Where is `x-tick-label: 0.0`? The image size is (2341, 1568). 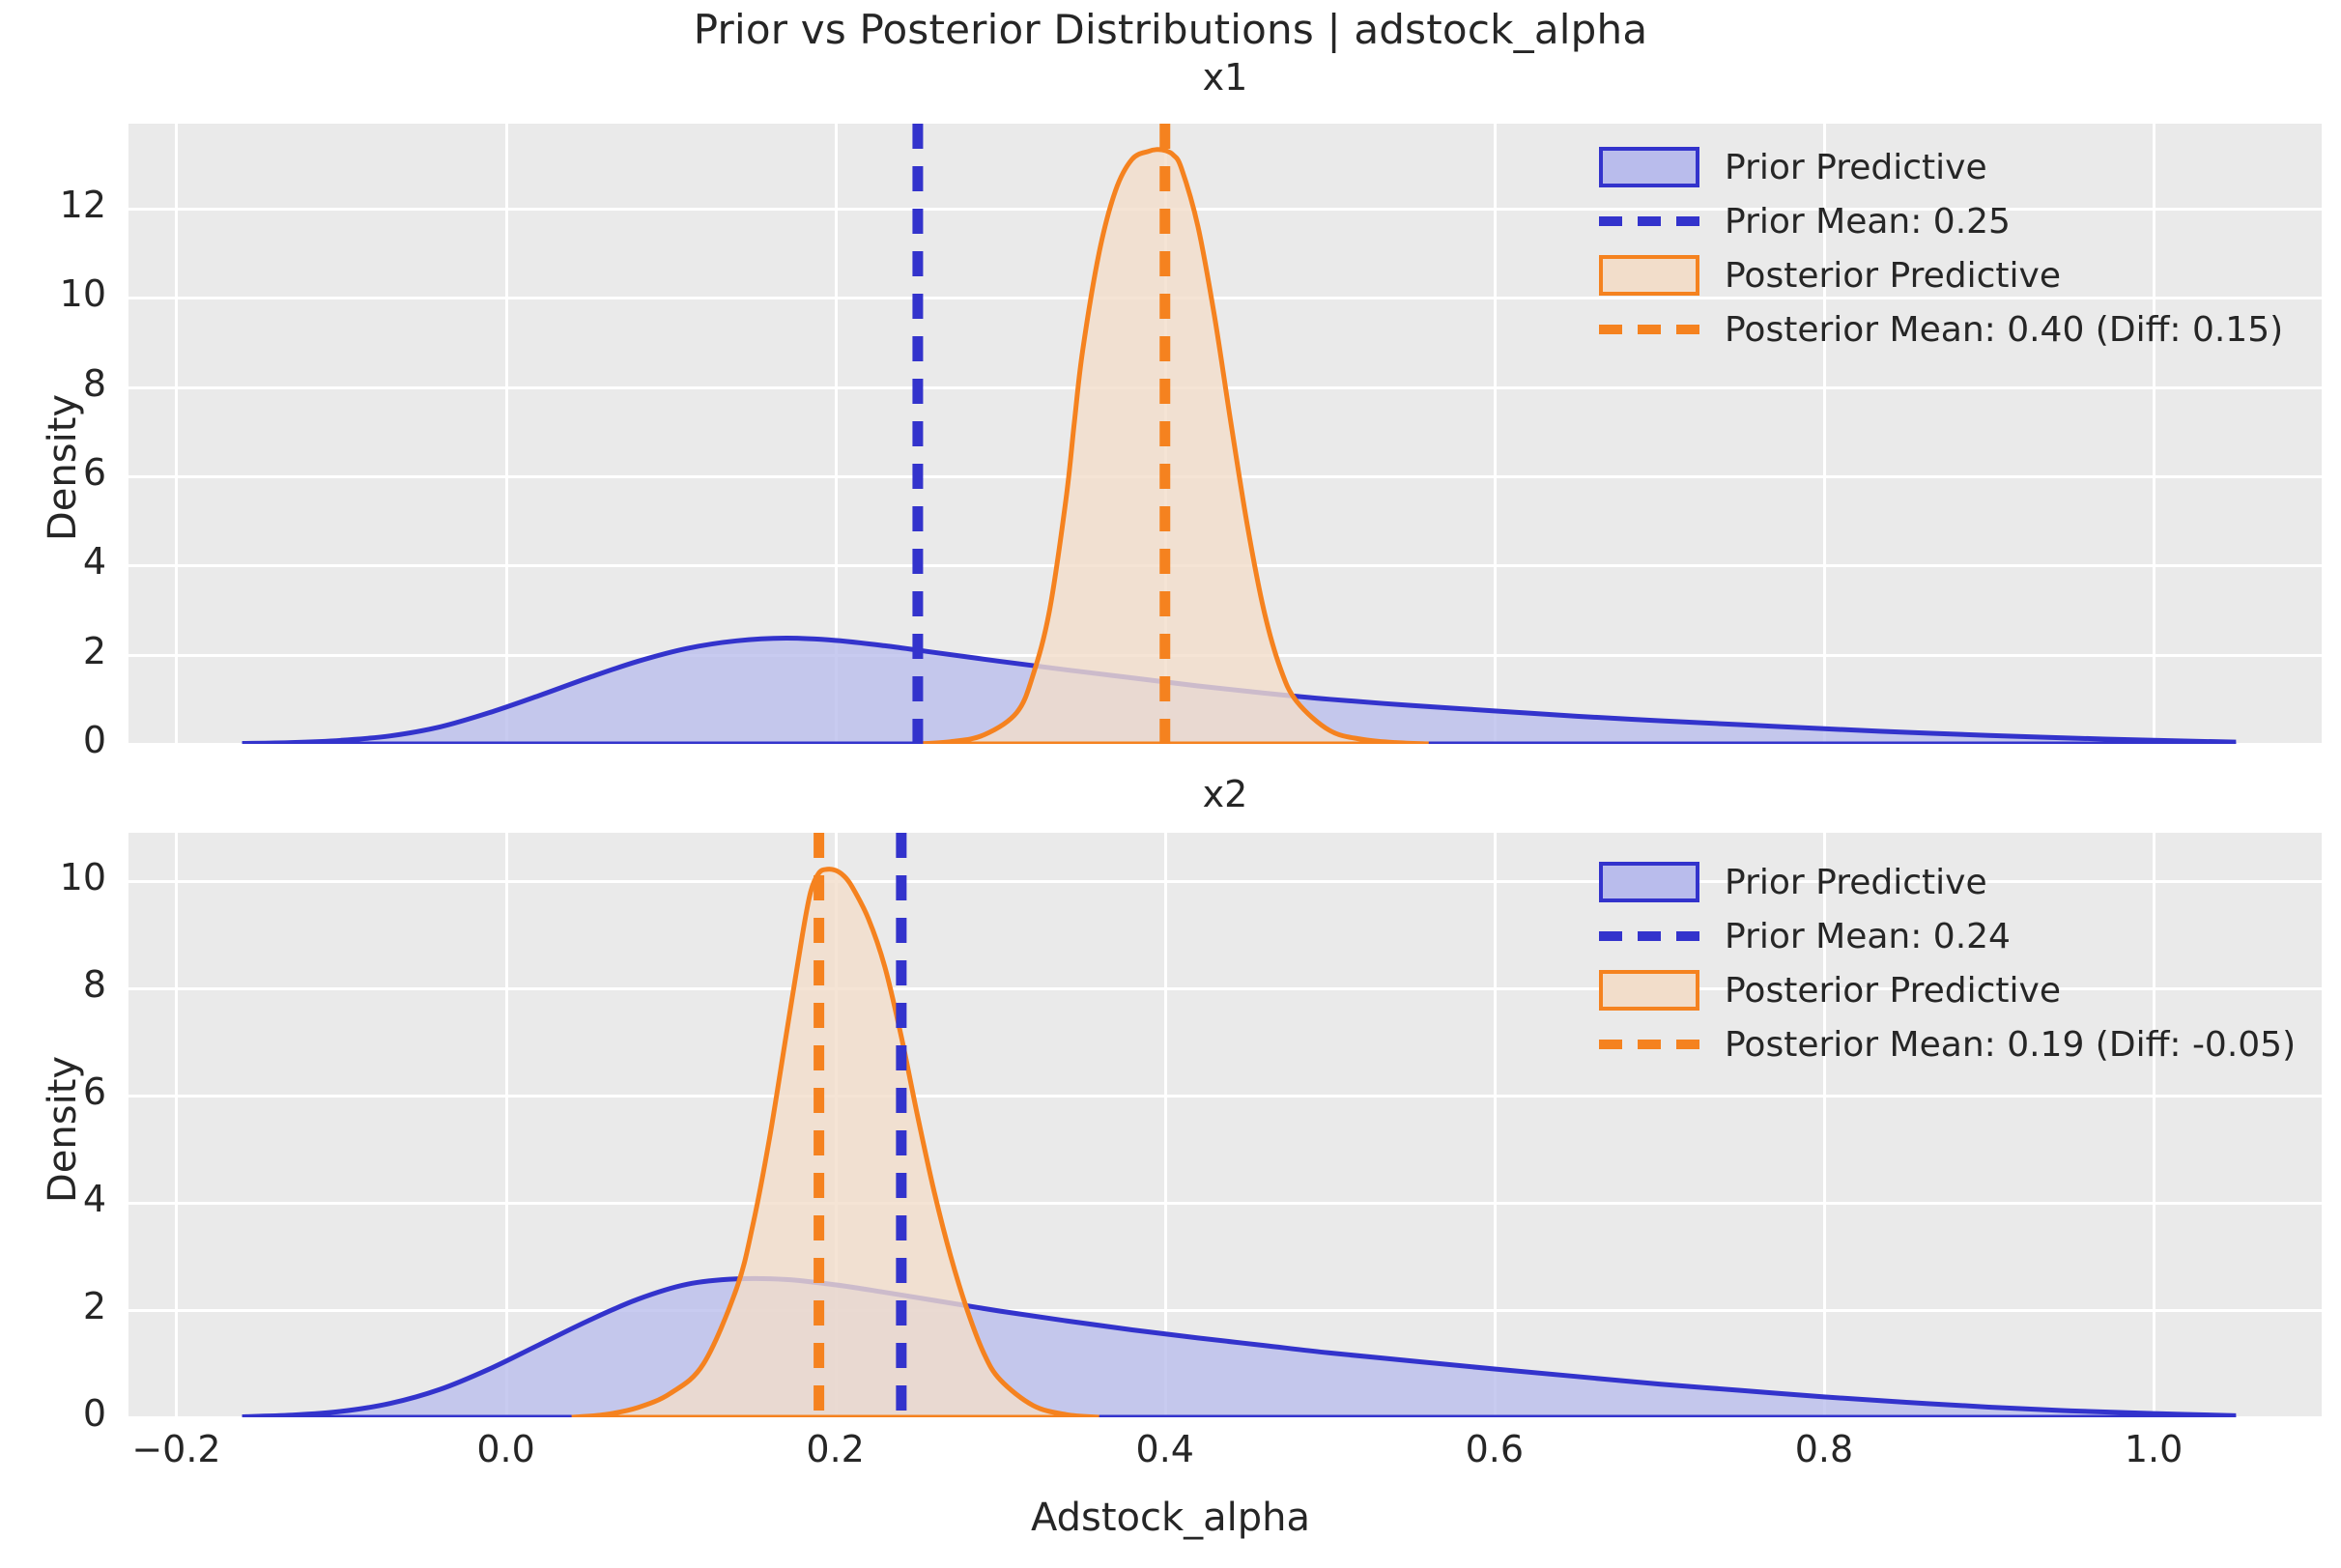 x-tick-label: 0.0 is located at coordinates (506, 1449).